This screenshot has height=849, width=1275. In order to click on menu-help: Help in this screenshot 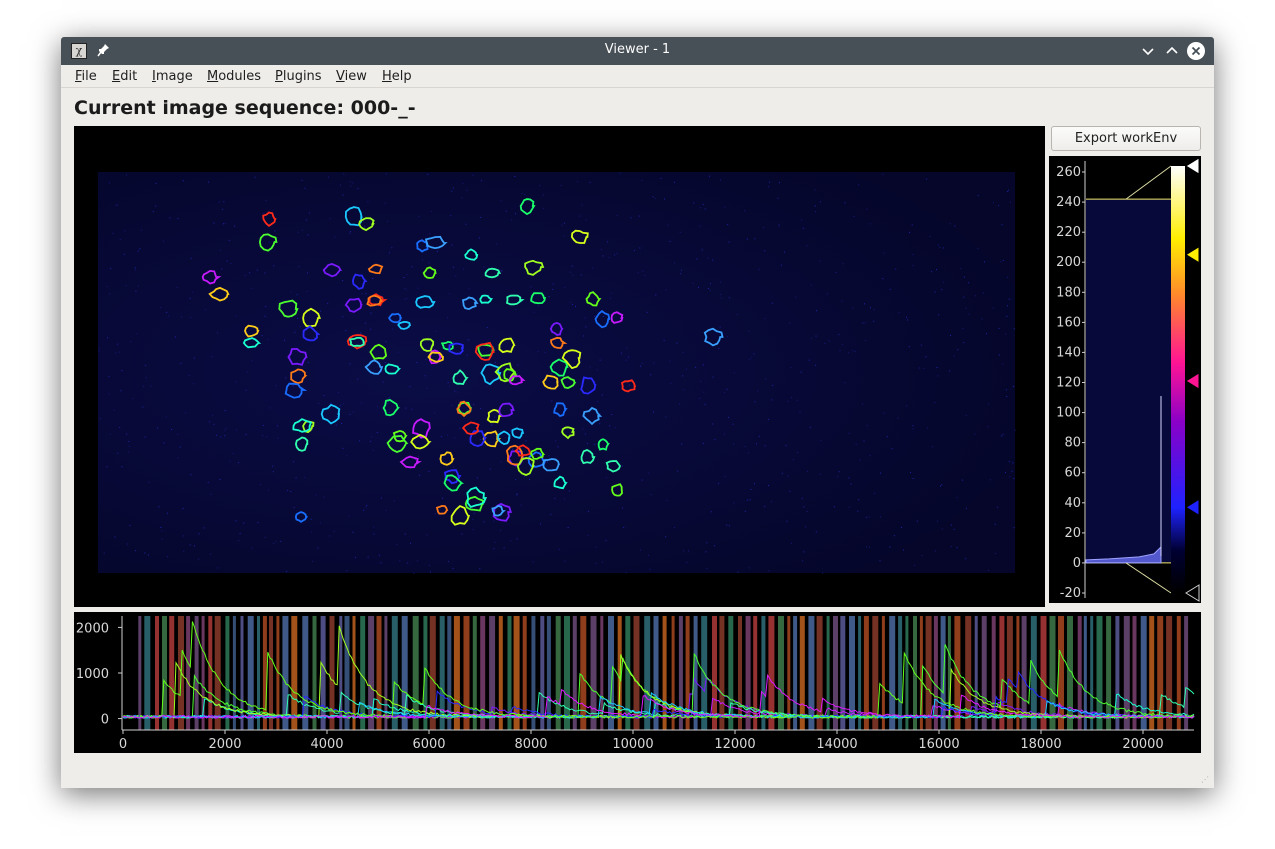, I will do `click(397, 76)`.